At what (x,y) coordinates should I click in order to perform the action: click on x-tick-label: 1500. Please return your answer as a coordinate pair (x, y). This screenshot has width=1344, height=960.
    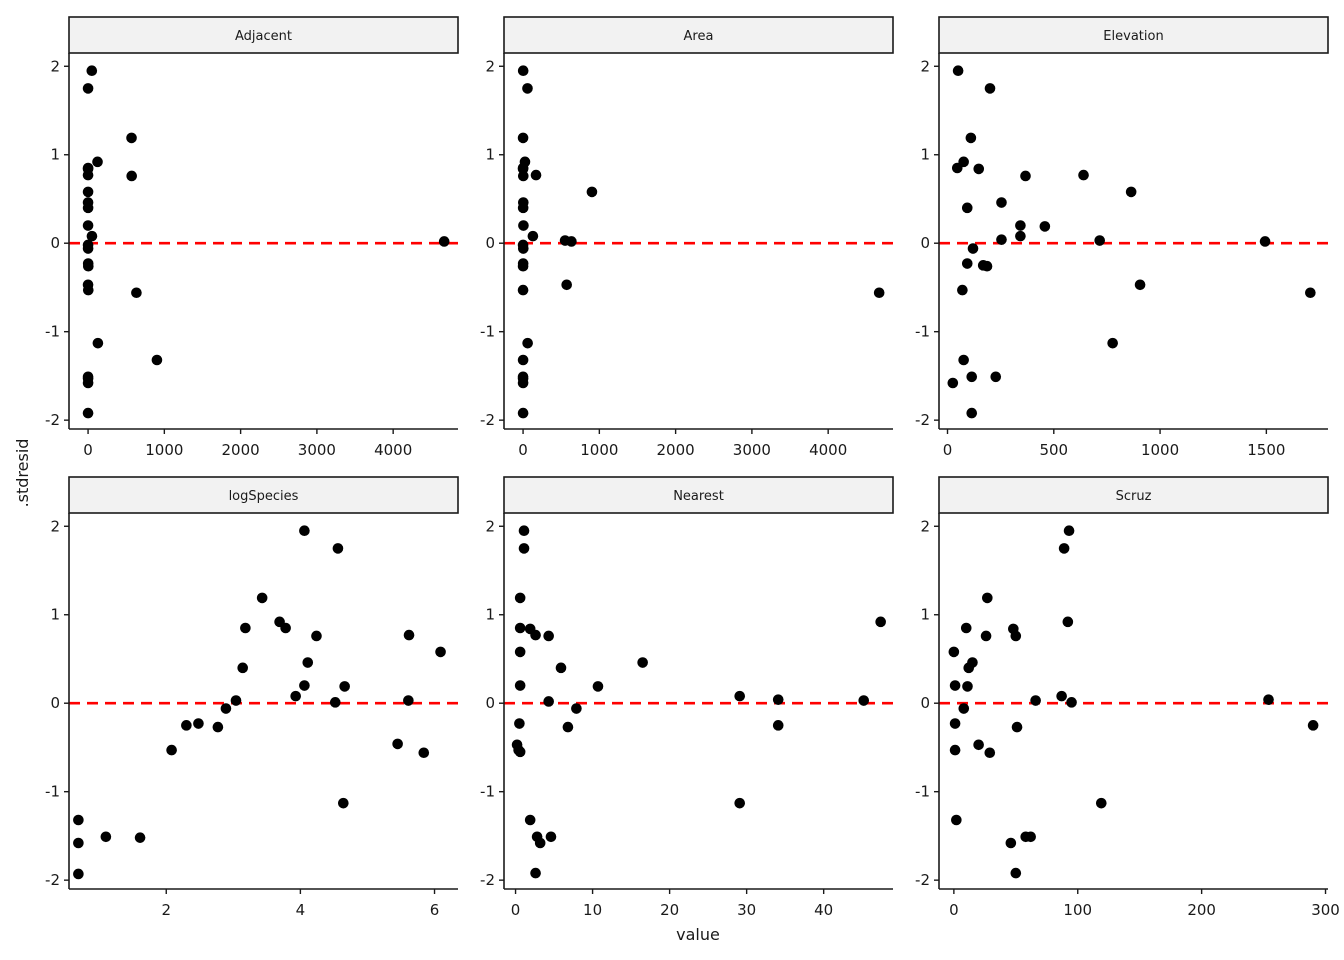
    Looking at the image, I should click on (1266, 450).